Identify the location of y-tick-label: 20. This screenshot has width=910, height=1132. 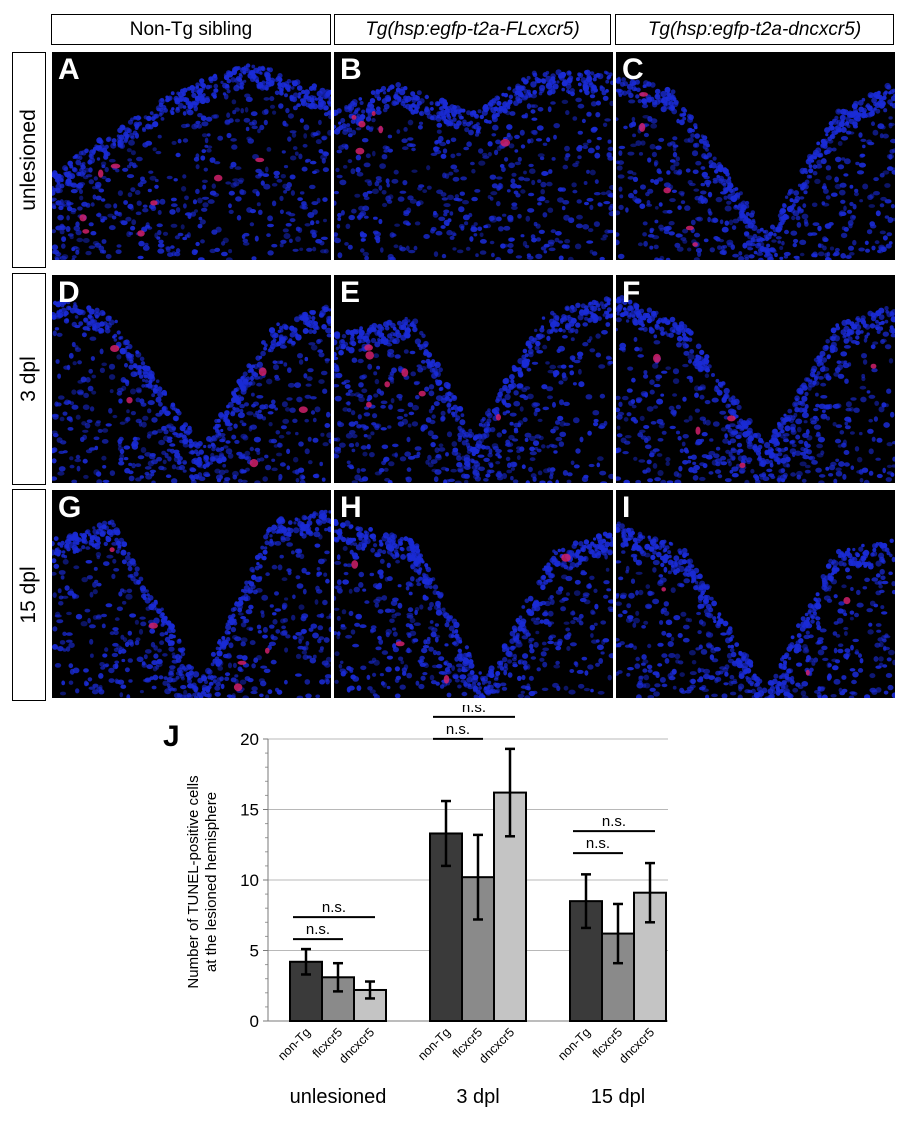
(249, 739).